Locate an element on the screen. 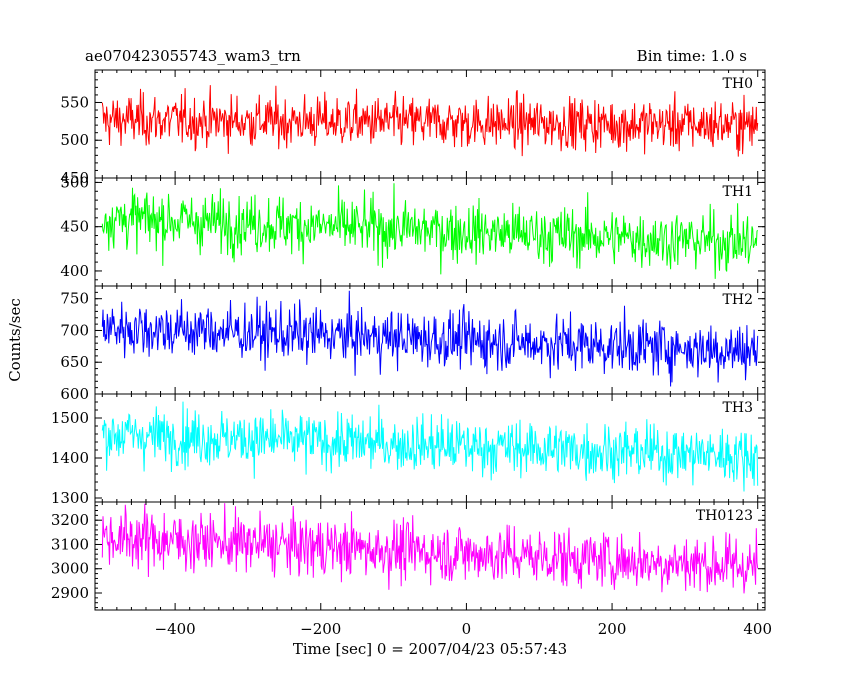 This screenshot has width=850, height=680. y-tick-label: 3000 is located at coordinates (70, 569).